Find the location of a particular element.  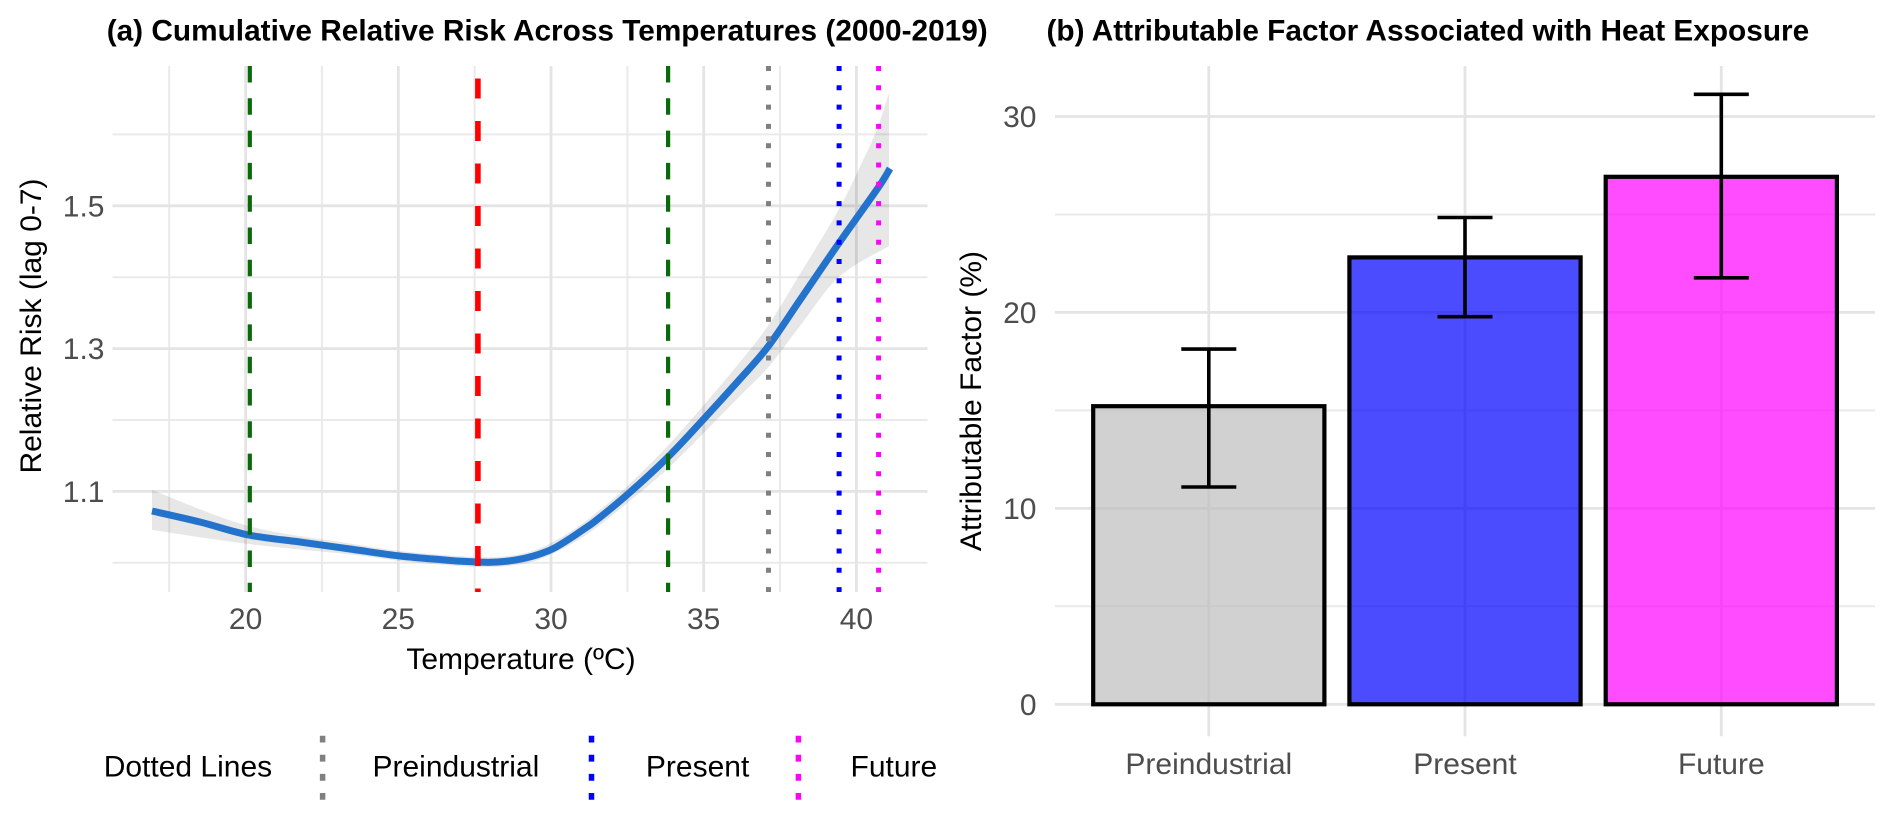

svg-text: 40 is located at coordinates (856, 619).